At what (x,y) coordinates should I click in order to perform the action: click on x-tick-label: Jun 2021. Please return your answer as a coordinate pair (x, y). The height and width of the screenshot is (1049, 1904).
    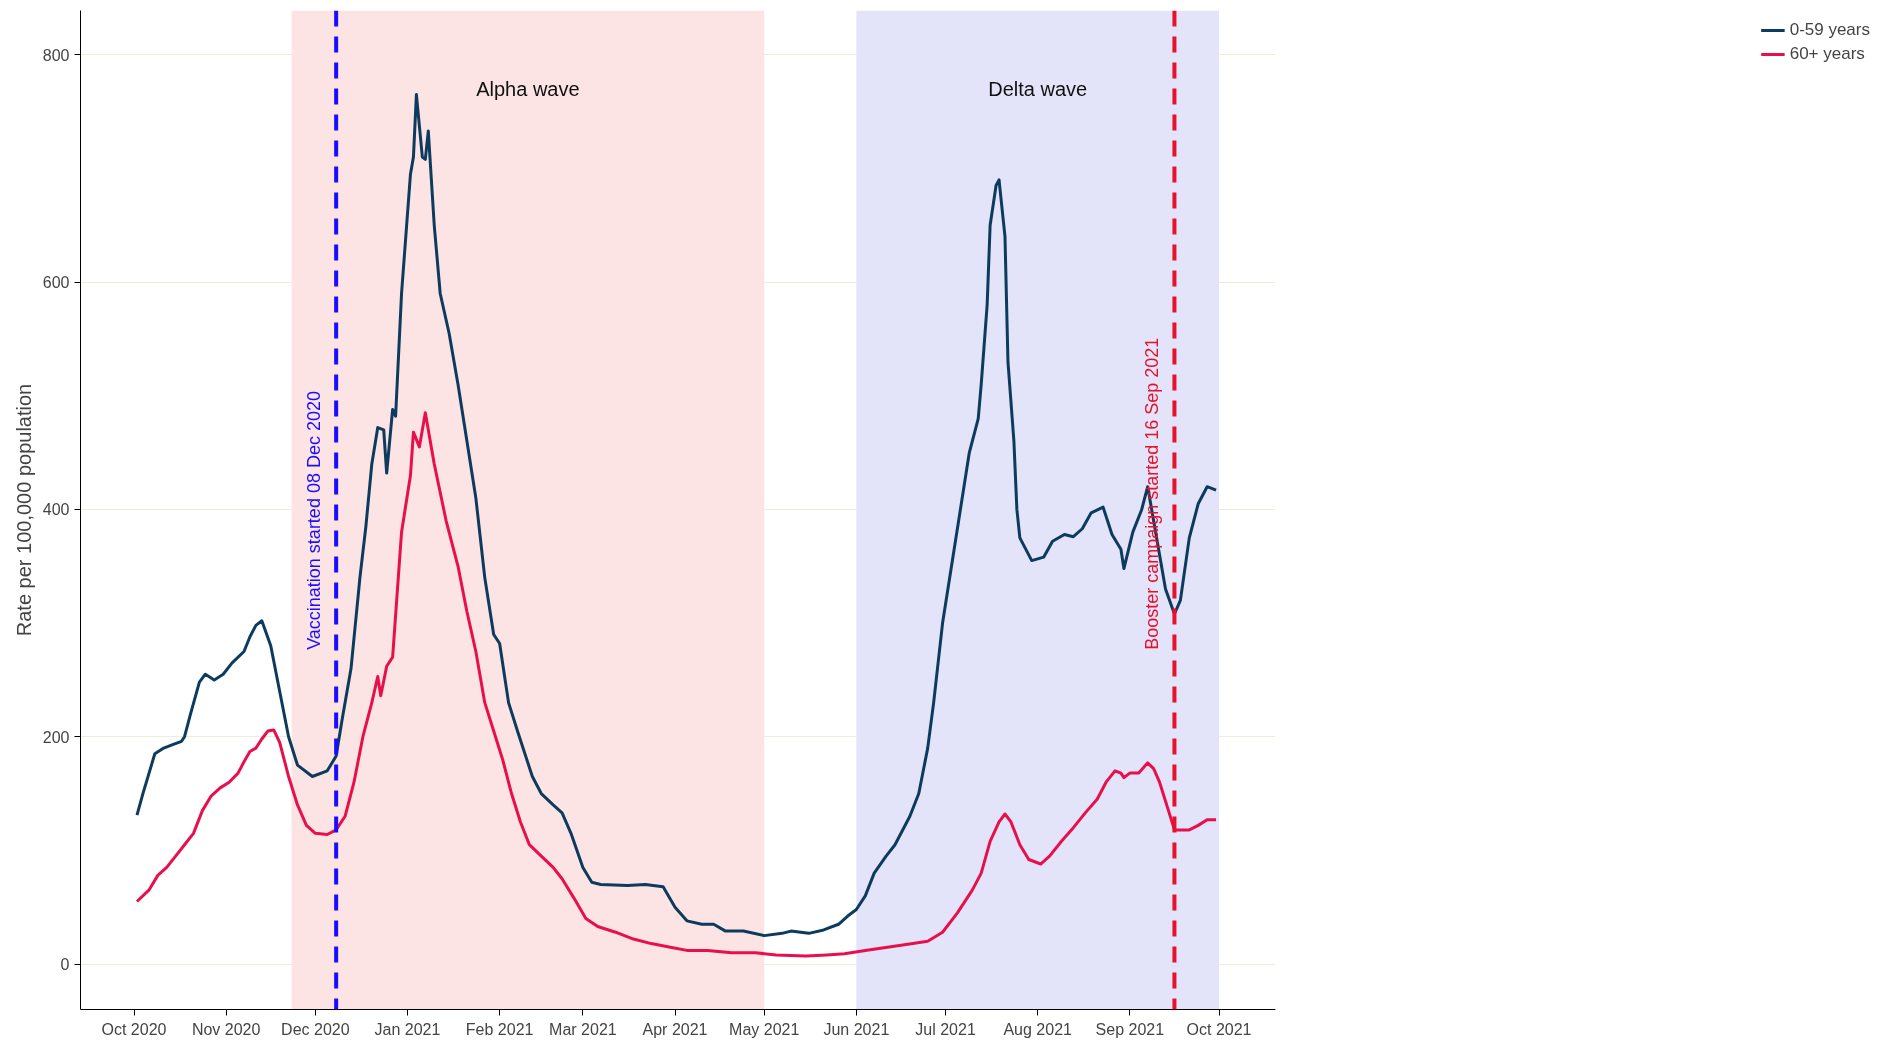
    Looking at the image, I should click on (856, 1029).